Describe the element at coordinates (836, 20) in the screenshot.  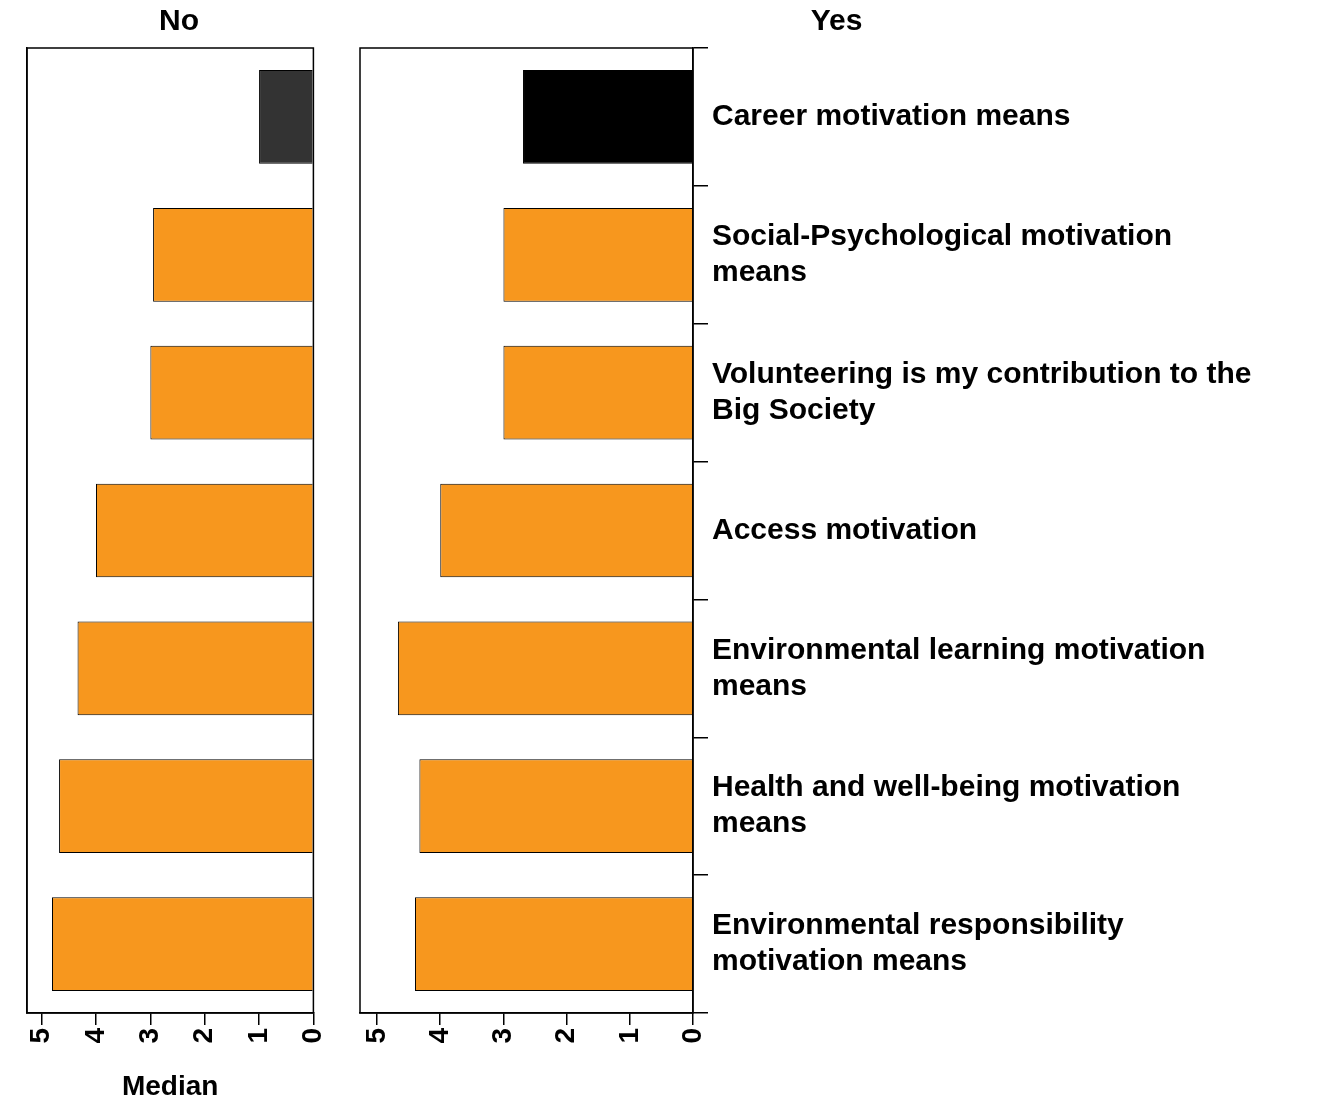
I see `text: Yes` at that location.